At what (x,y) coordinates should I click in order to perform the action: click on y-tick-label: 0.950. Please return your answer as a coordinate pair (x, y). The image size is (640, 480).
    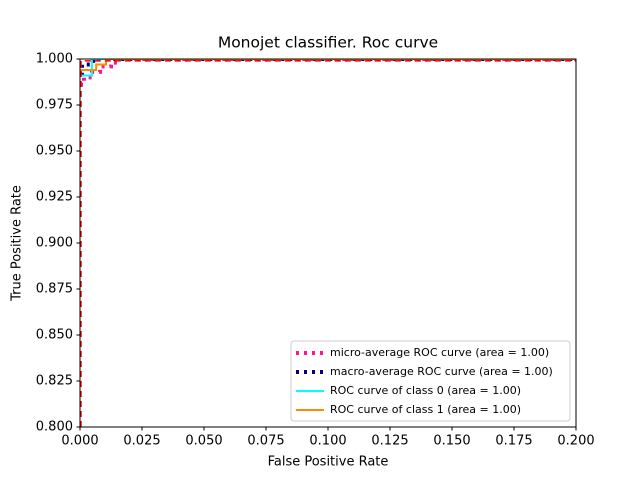
    Looking at the image, I should click on (54, 151).